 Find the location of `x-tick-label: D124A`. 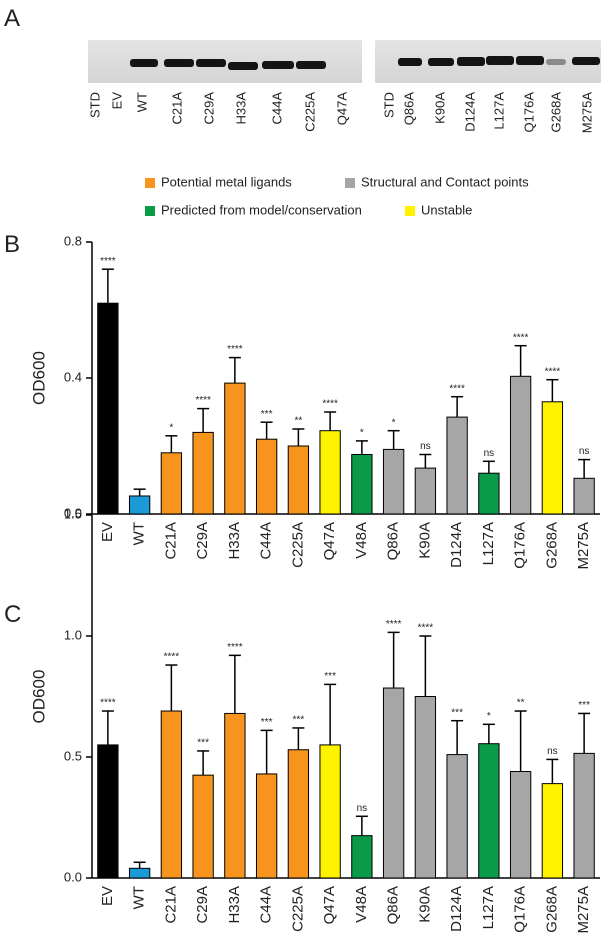

x-tick-label: D124A is located at coordinates (456, 909).